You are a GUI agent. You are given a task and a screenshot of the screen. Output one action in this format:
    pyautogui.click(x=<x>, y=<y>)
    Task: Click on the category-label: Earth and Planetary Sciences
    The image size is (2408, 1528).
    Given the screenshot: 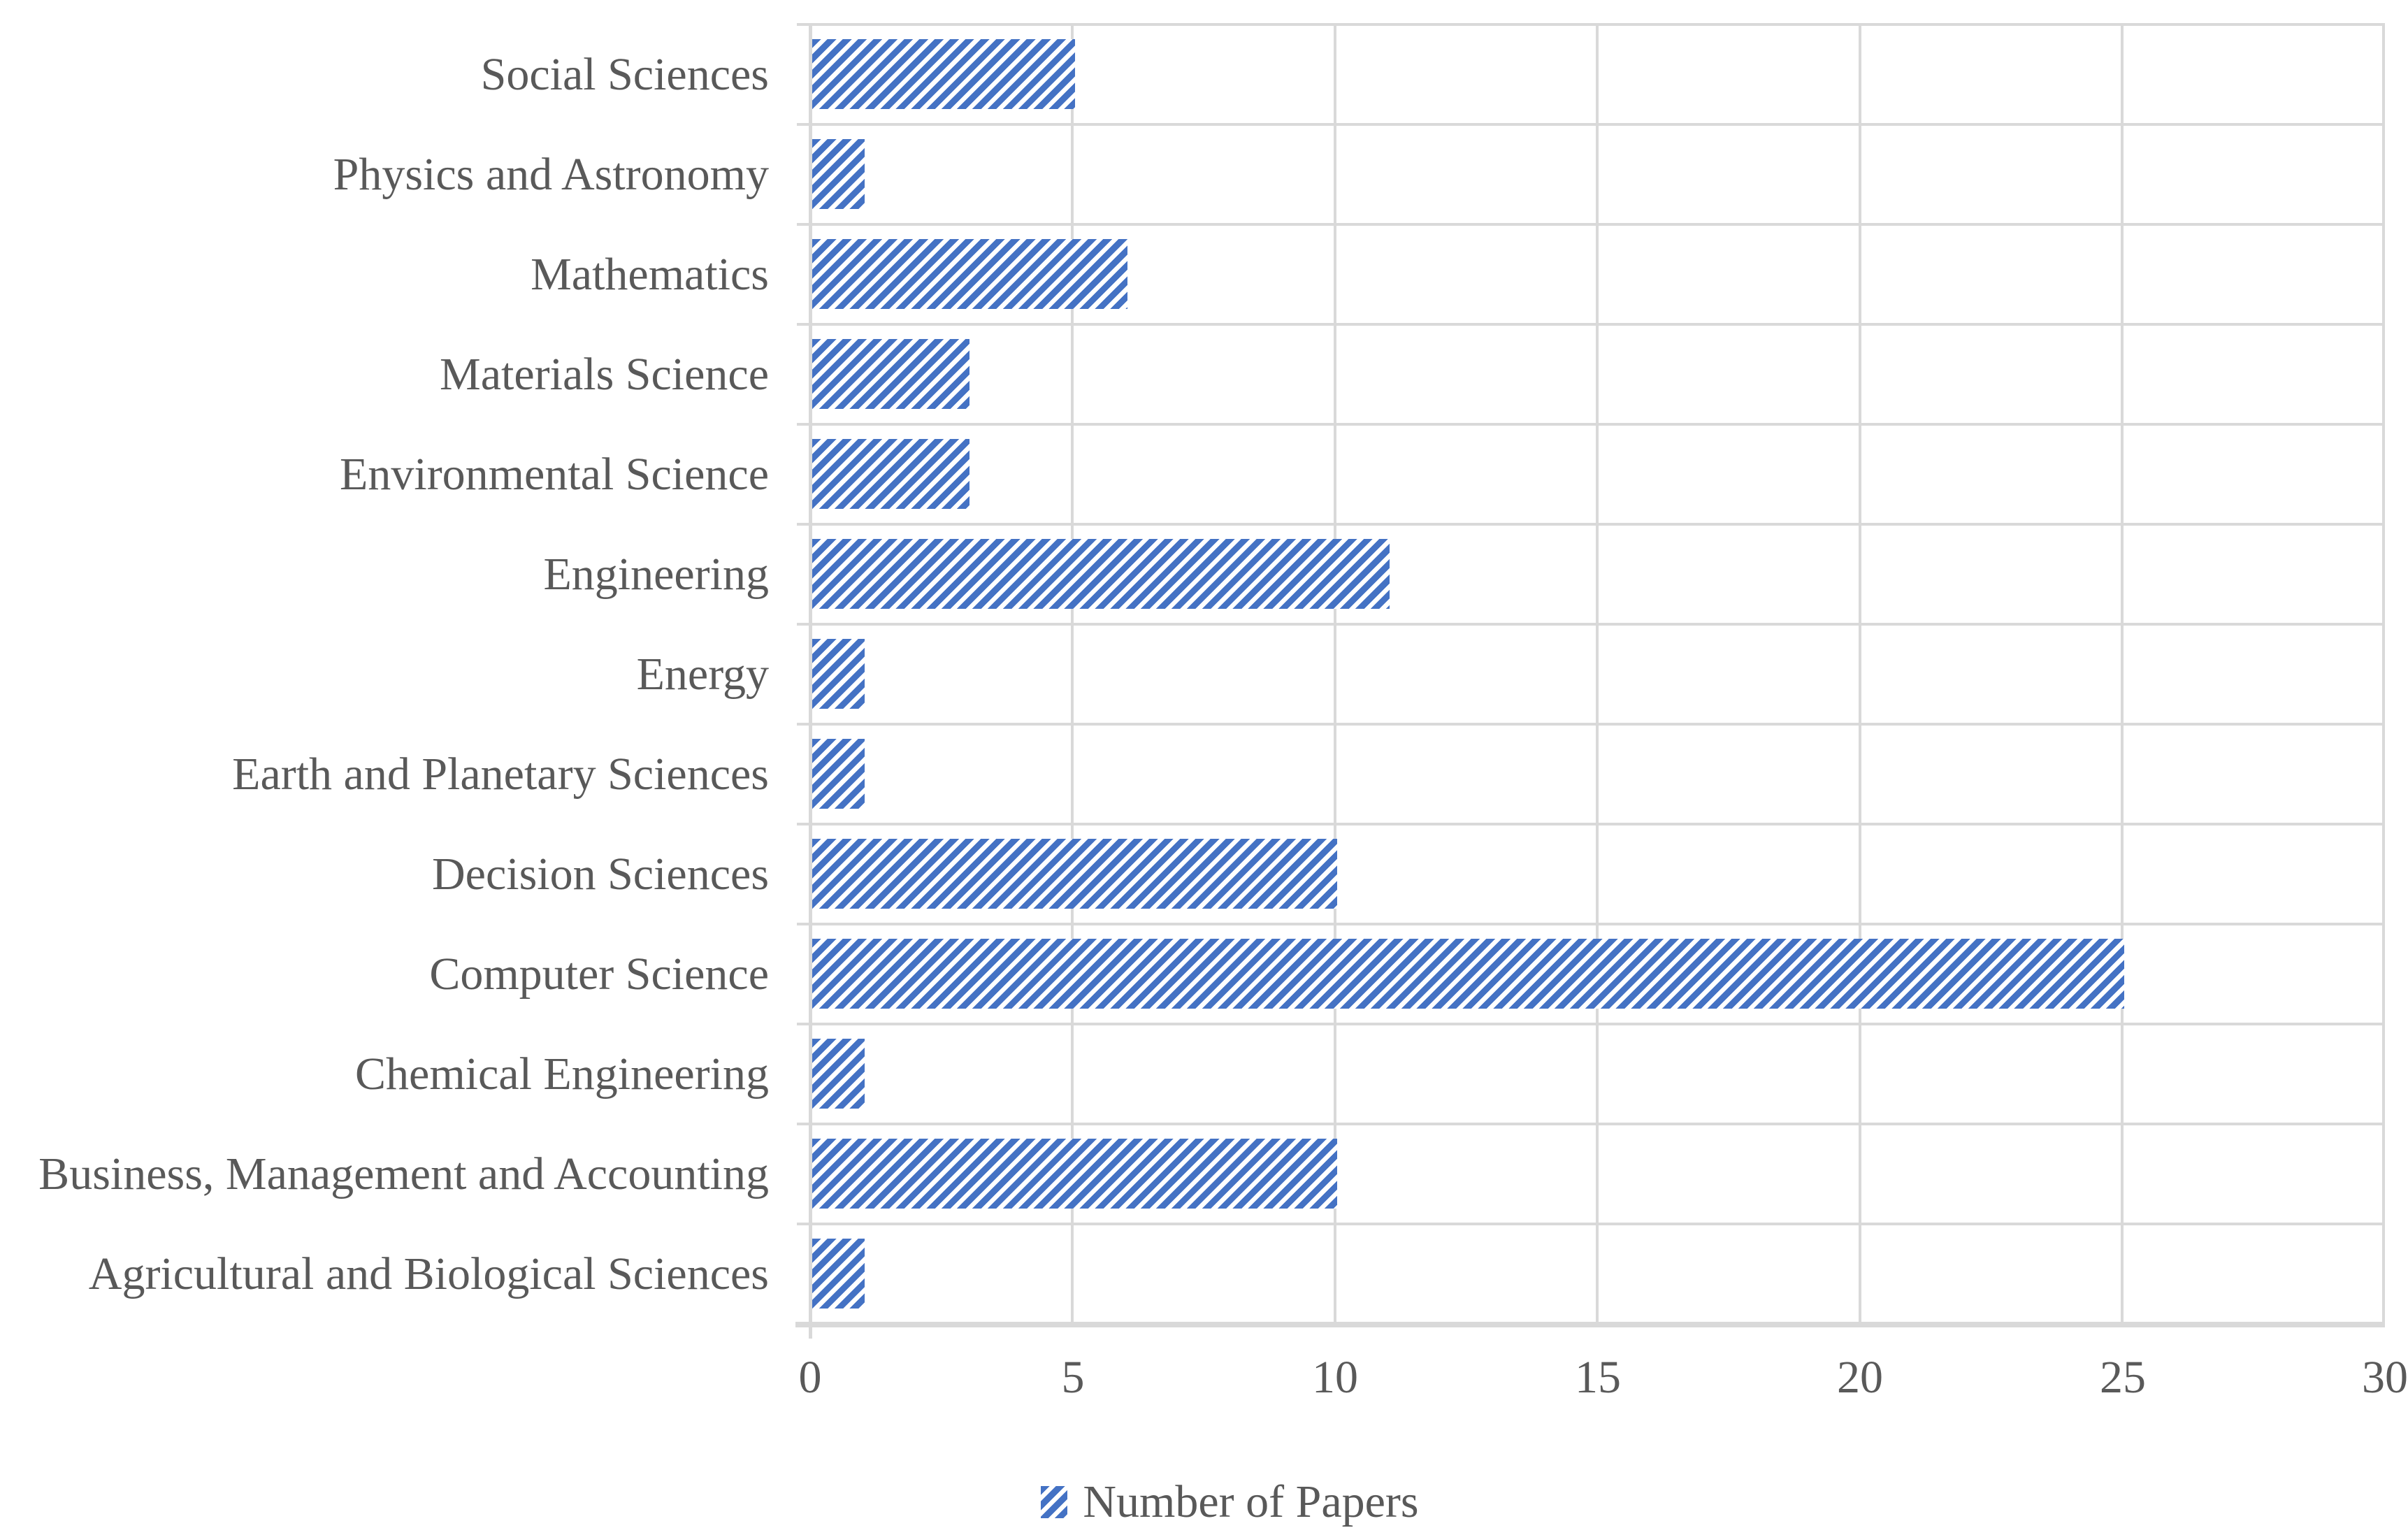 What is the action you would take?
    pyautogui.click(x=500, y=774)
    